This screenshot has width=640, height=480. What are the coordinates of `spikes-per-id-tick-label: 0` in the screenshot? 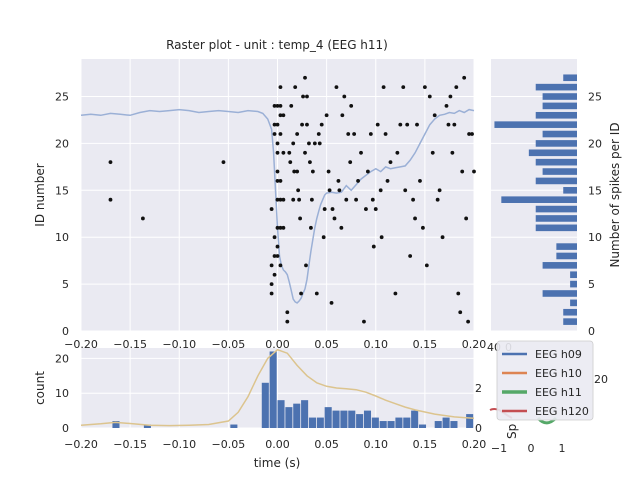 It's located at (591, 331).